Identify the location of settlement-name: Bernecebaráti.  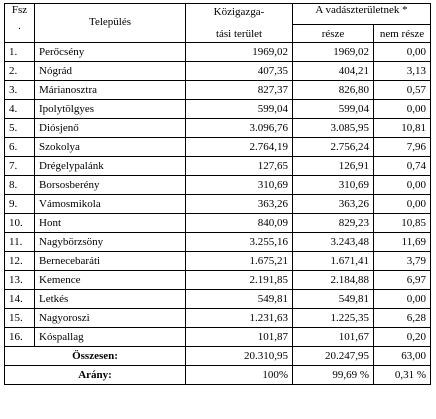
(110, 261).